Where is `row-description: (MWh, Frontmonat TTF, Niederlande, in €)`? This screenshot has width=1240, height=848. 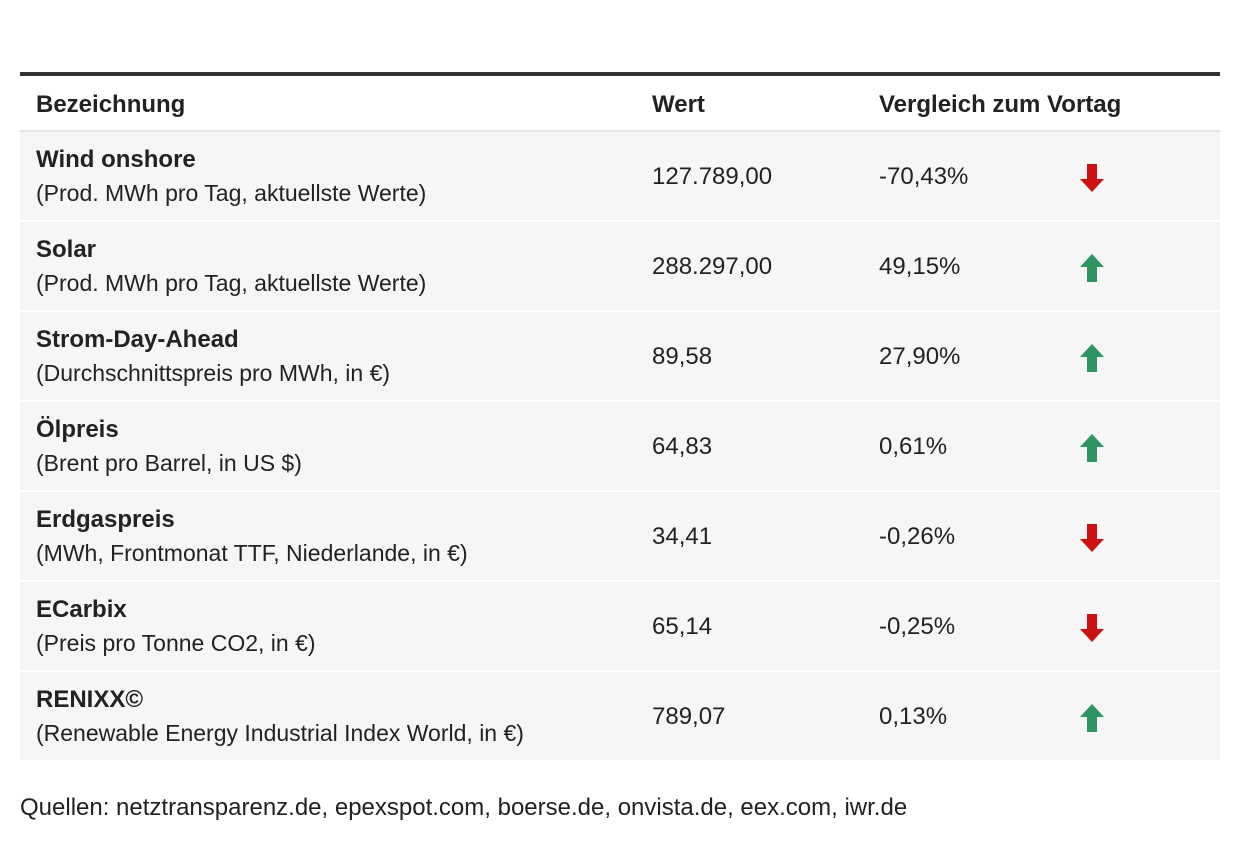 row-description: (MWh, Frontmonat TTF, Niederlande, in €) is located at coordinates (252, 553).